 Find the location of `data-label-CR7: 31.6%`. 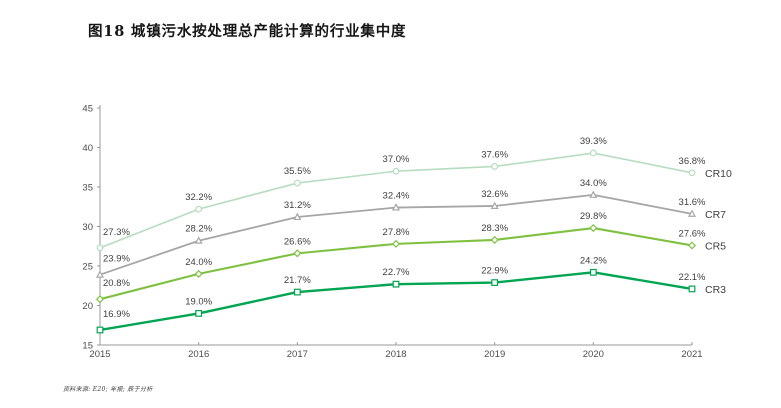

data-label-CR7: 31.6% is located at coordinates (692, 202).